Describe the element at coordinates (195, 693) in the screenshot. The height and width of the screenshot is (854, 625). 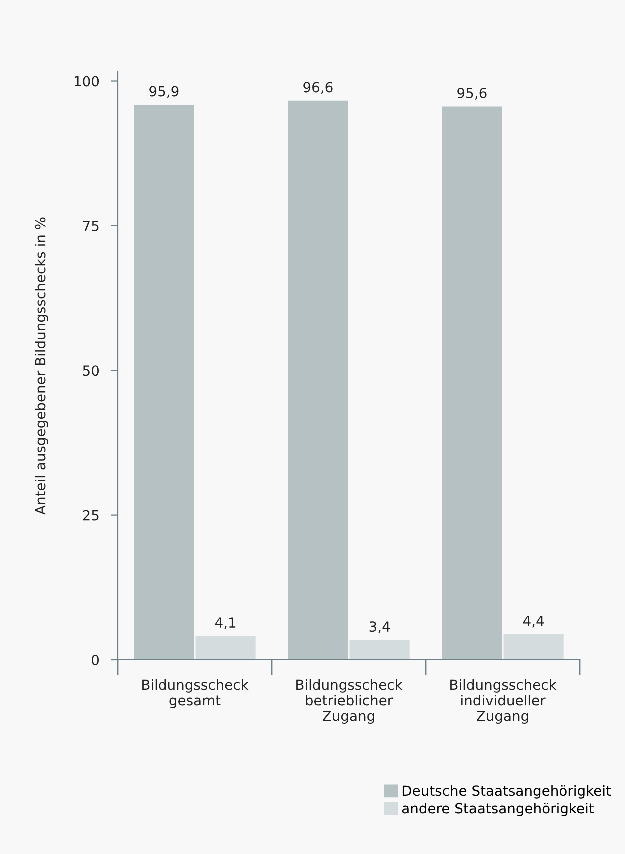
I see `x-tick-label: Bildungsscheck gesamt` at that location.